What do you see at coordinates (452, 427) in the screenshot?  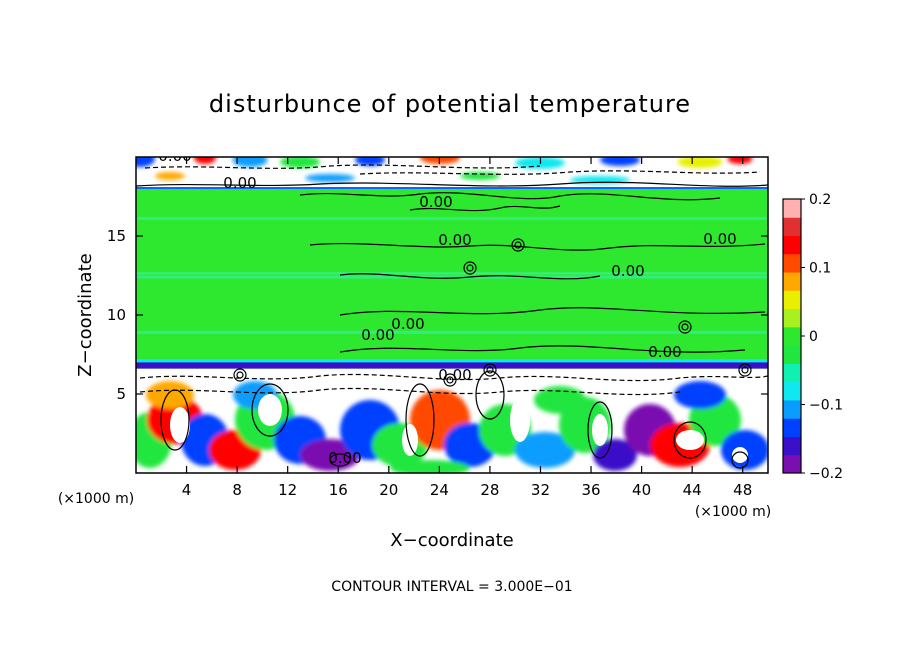 I see `lower-layer-patches` at bounding box center [452, 427].